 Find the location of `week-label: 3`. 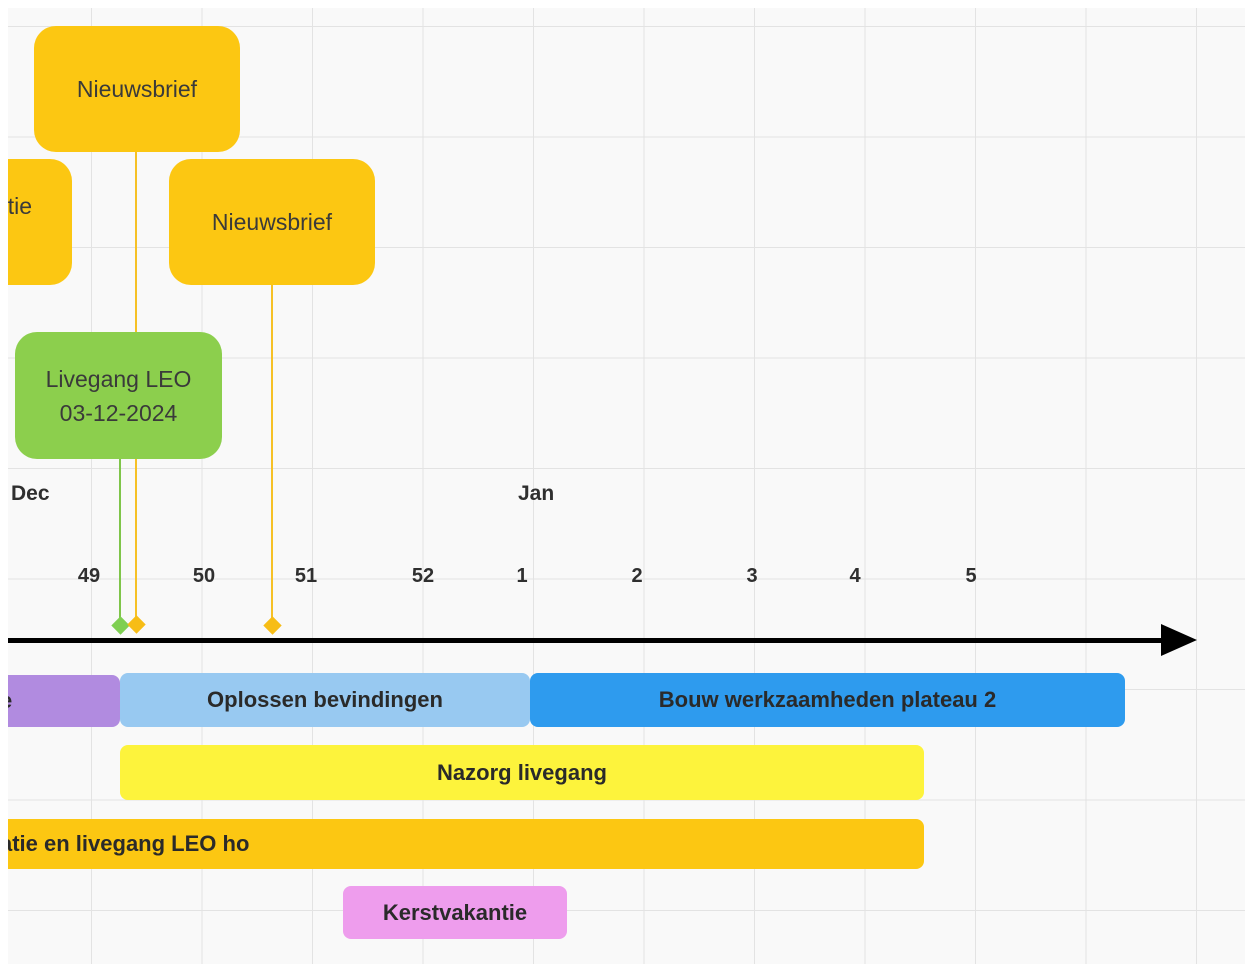

week-label: 3 is located at coordinates (752, 576).